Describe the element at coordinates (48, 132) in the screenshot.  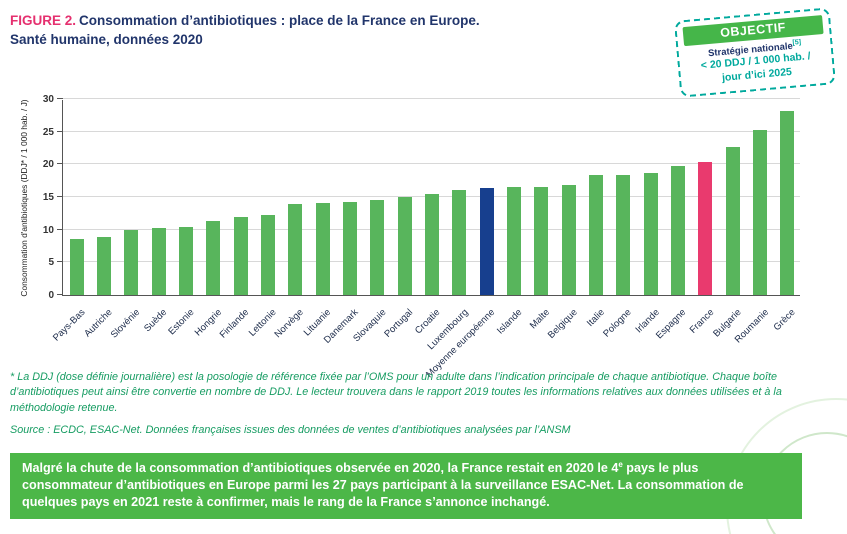
I see `y-axis-tick-label: 25` at that location.